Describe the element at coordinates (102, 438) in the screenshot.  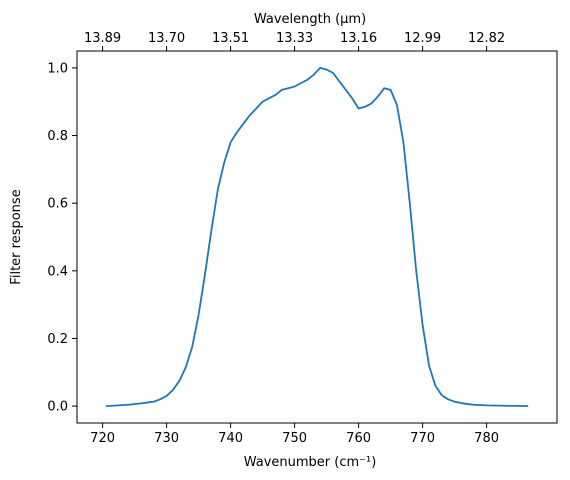
I see `x-tick-label: 720` at that location.